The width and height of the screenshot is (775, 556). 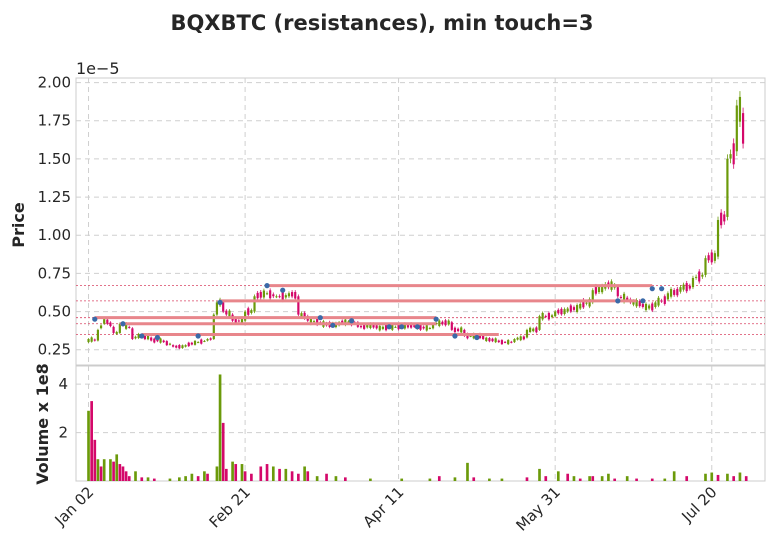 I want to click on chart-title: BQXBTC (resistances), min touch=3, so click(x=381, y=23).